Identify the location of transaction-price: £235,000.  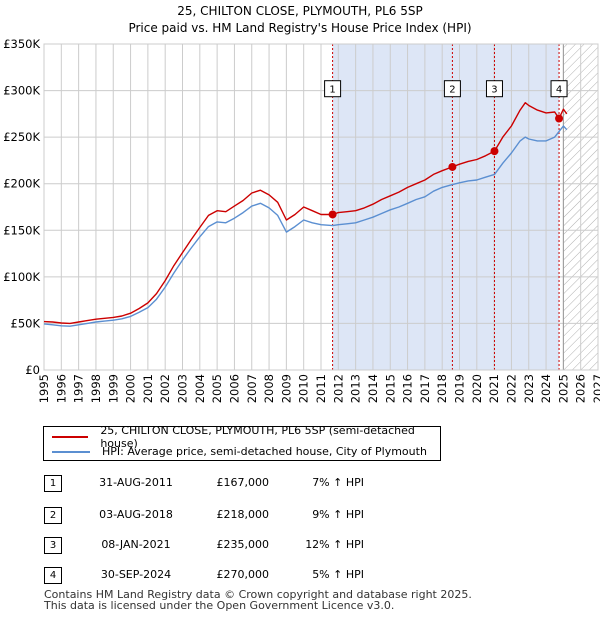
(243, 544).